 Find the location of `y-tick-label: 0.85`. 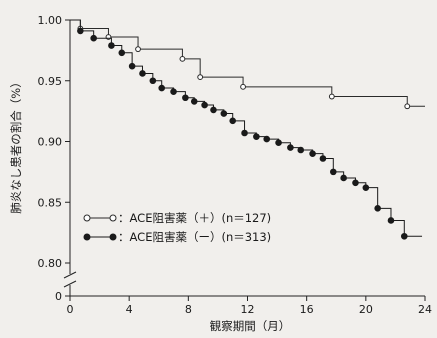

y-tick-label: 0.85 is located at coordinates (50, 202).